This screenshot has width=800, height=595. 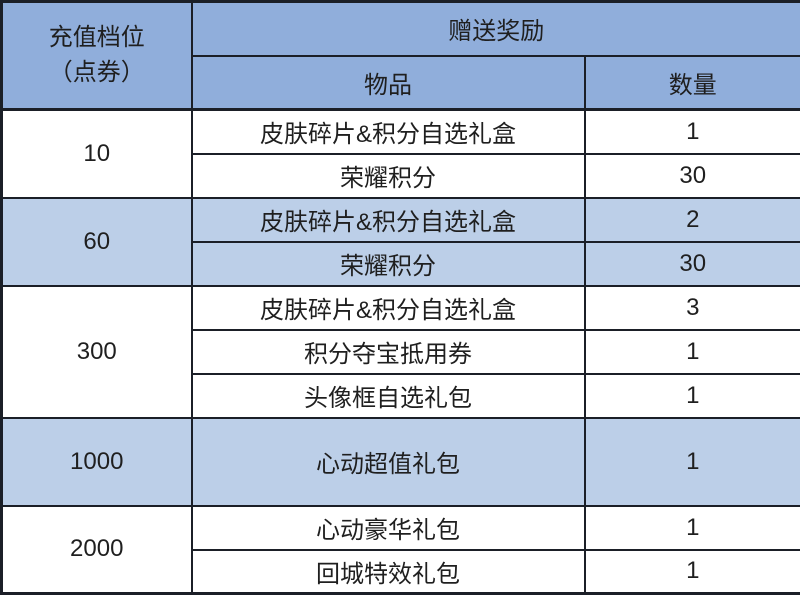 What do you see at coordinates (692, 220) in the screenshot?
I see `item-qty: 2` at bounding box center [692, 220].